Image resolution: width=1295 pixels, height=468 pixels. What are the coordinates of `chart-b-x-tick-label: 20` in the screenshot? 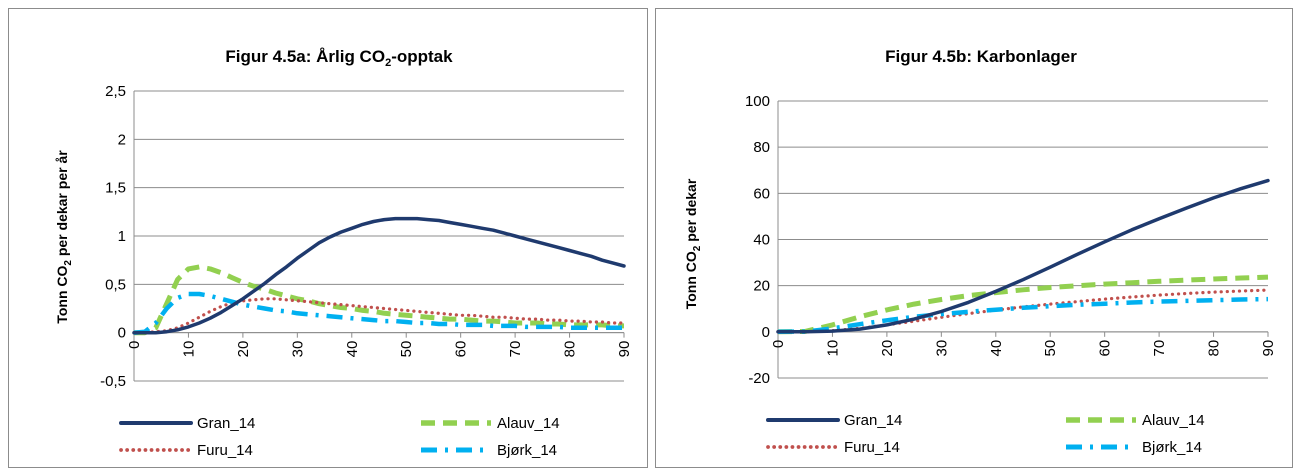 It's located at (887, 348).